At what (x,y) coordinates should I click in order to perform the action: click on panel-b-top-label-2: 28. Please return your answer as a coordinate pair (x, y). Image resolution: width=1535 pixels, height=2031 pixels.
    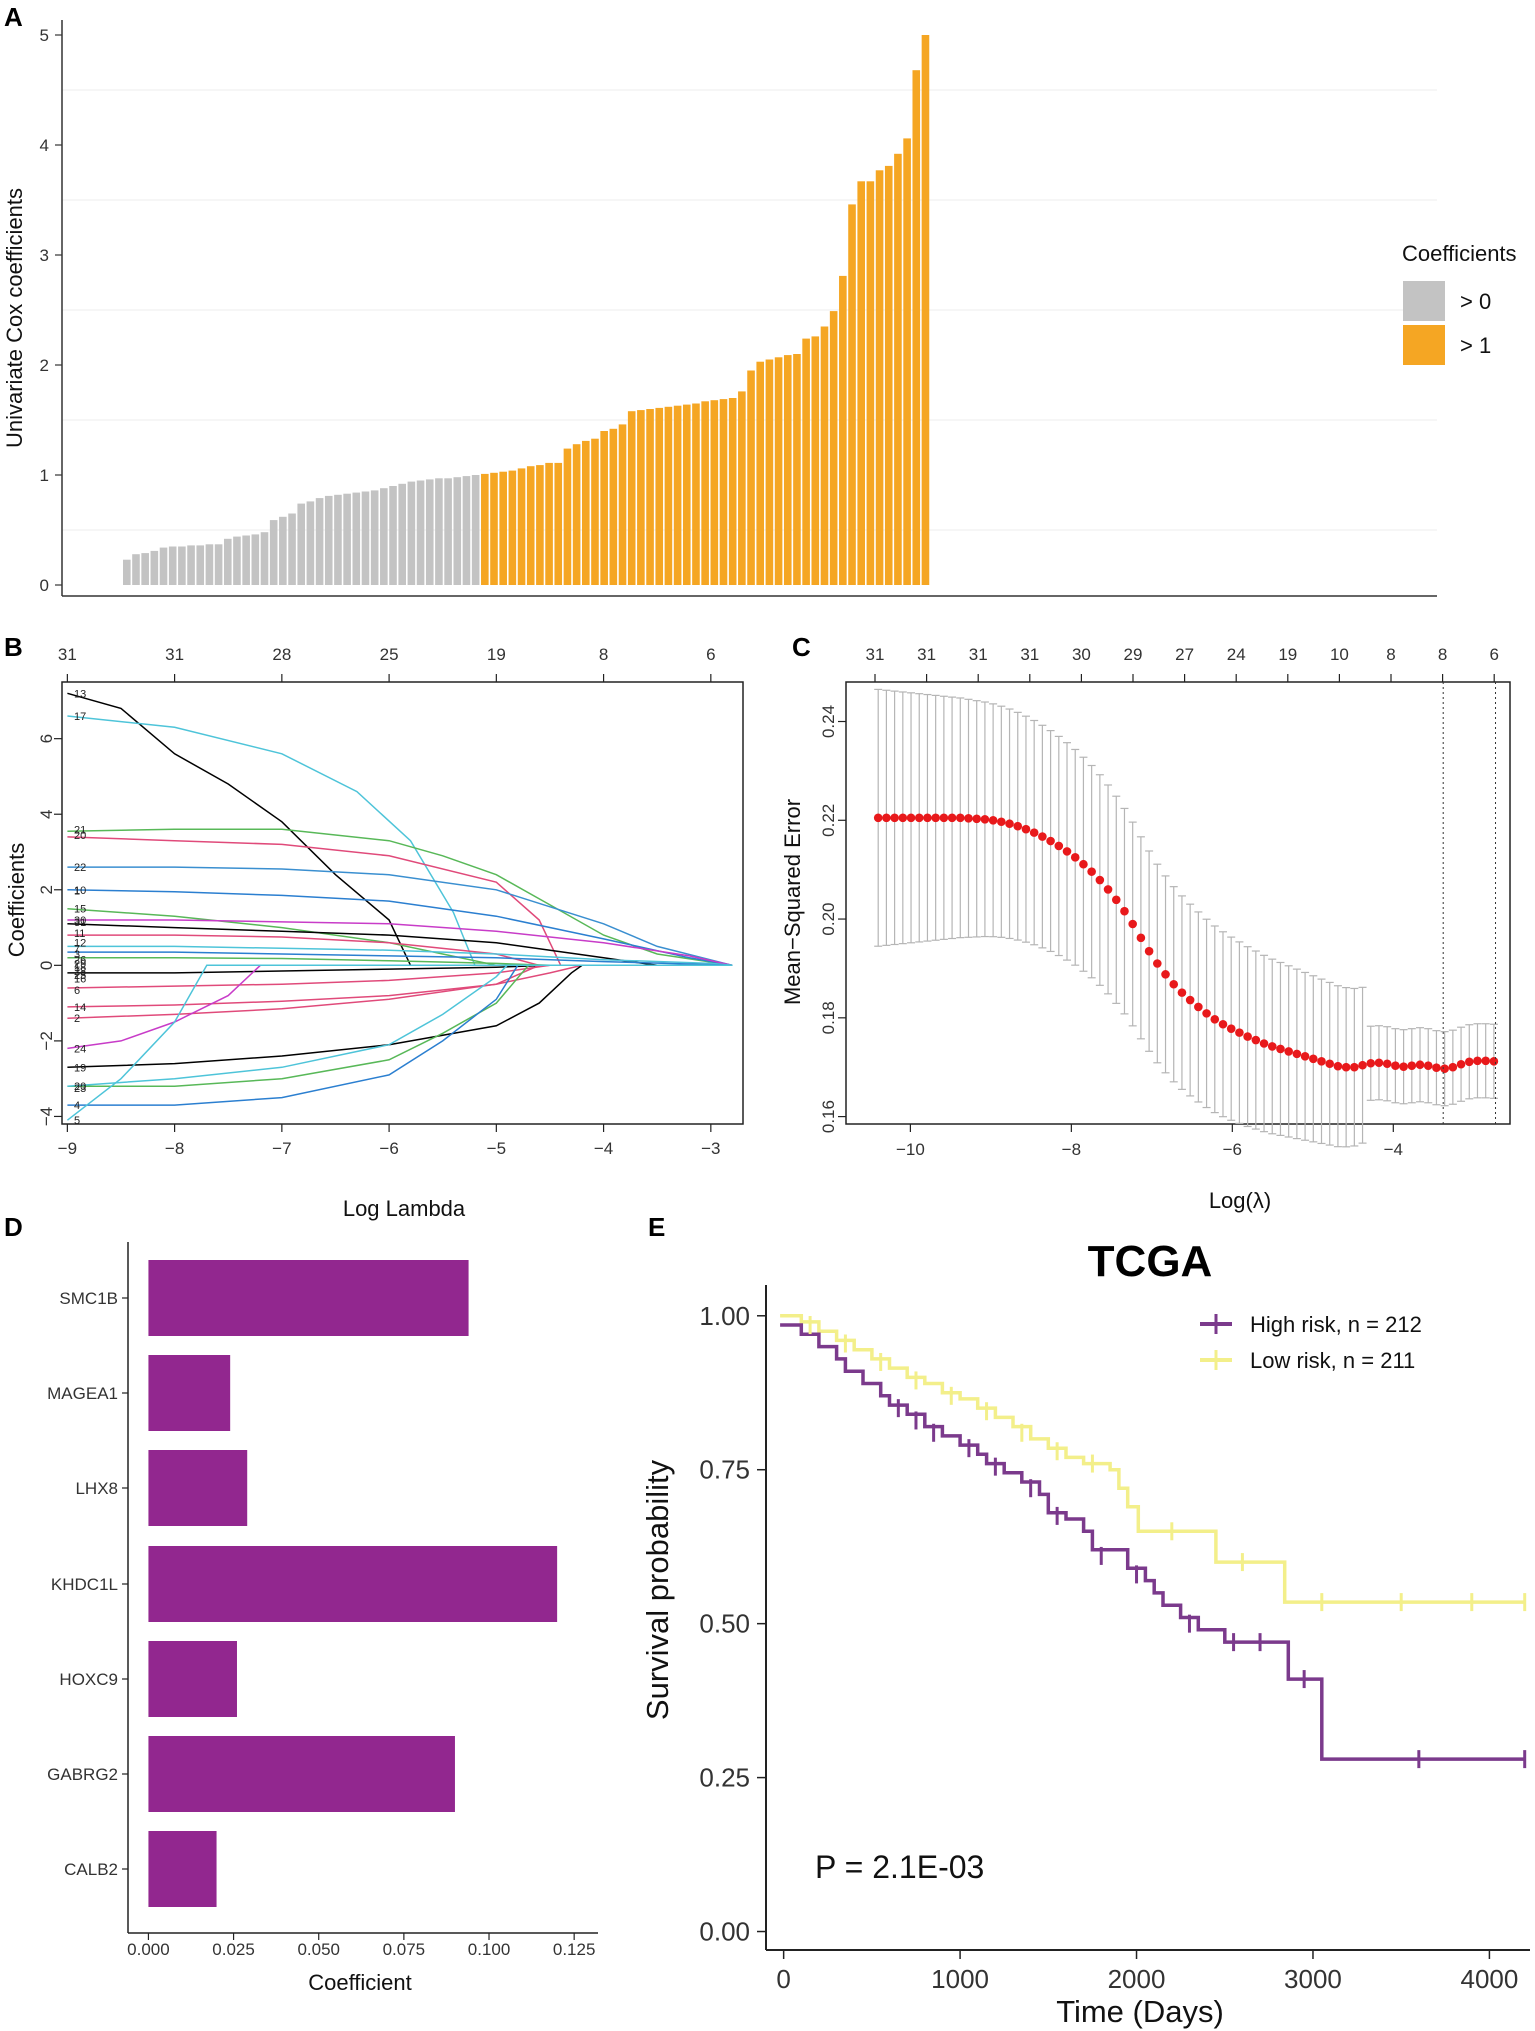
    Looking at the image, I should click on (281, 654).